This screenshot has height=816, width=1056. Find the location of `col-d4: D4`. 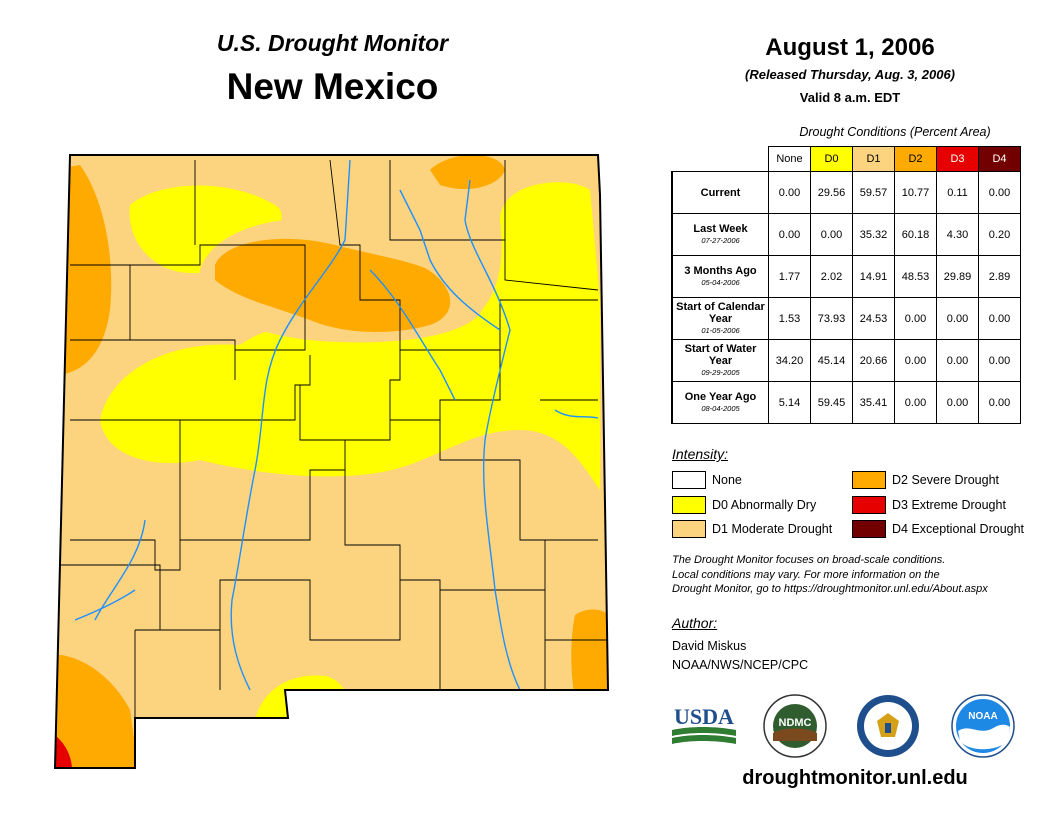

col-d4: D4 is located at coordinates (999, 159).